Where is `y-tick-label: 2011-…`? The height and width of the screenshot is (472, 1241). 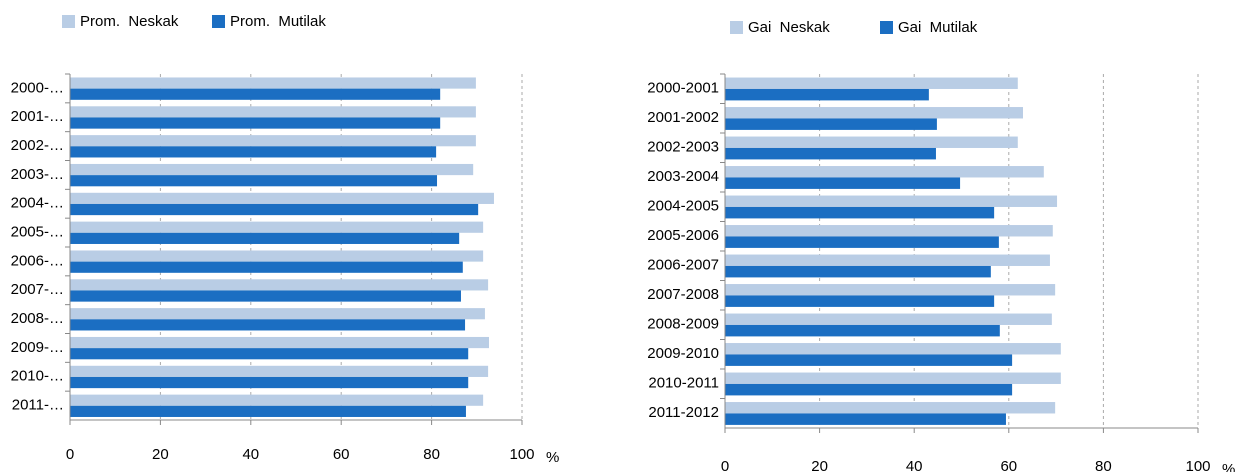
y-tick-label: 2011-… is located at coordinates (38, 405).